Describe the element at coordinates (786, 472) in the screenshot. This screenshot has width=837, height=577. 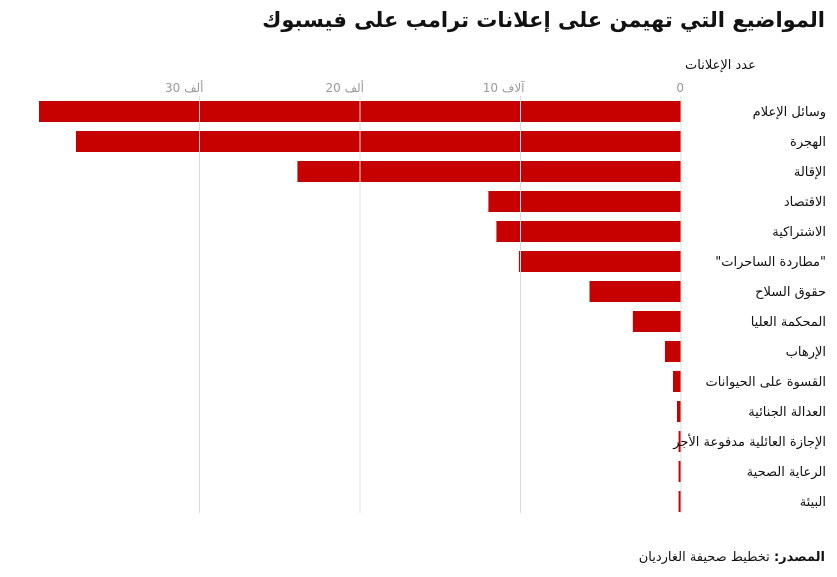
I see `category-label: الرعاية الصحية` at that location.